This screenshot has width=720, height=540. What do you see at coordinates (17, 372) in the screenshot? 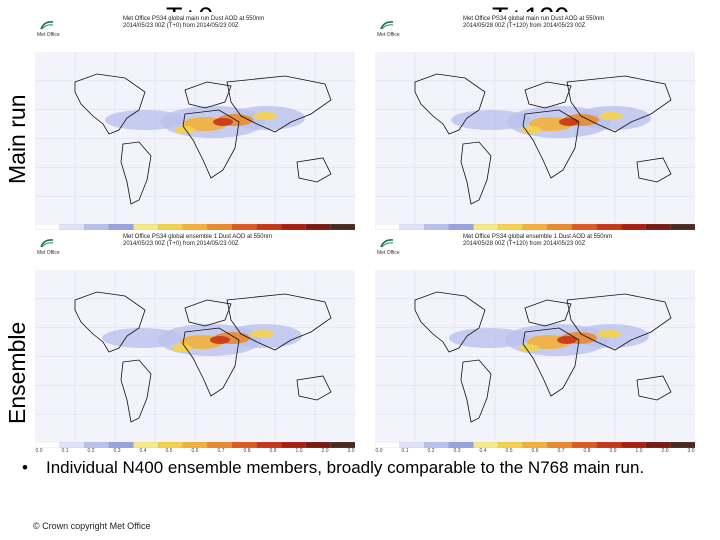
I see `row-label-ensemble: Ensemble` at bounding box center [17, 372].